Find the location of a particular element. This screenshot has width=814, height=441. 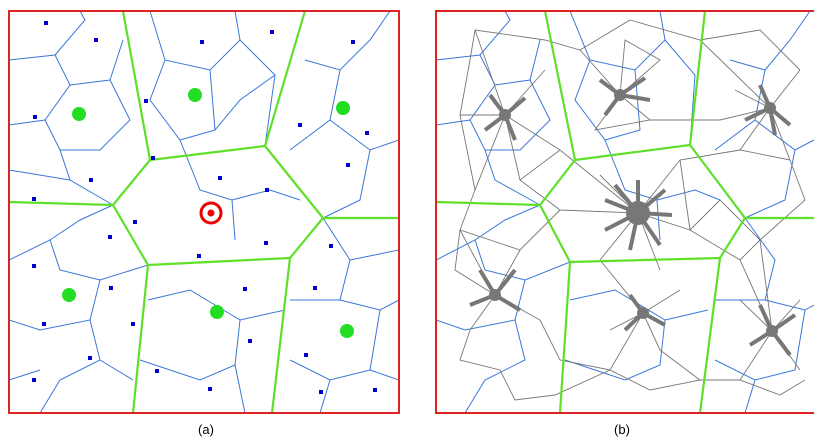

panel-label: (a) is located at coordinates (206, 429).